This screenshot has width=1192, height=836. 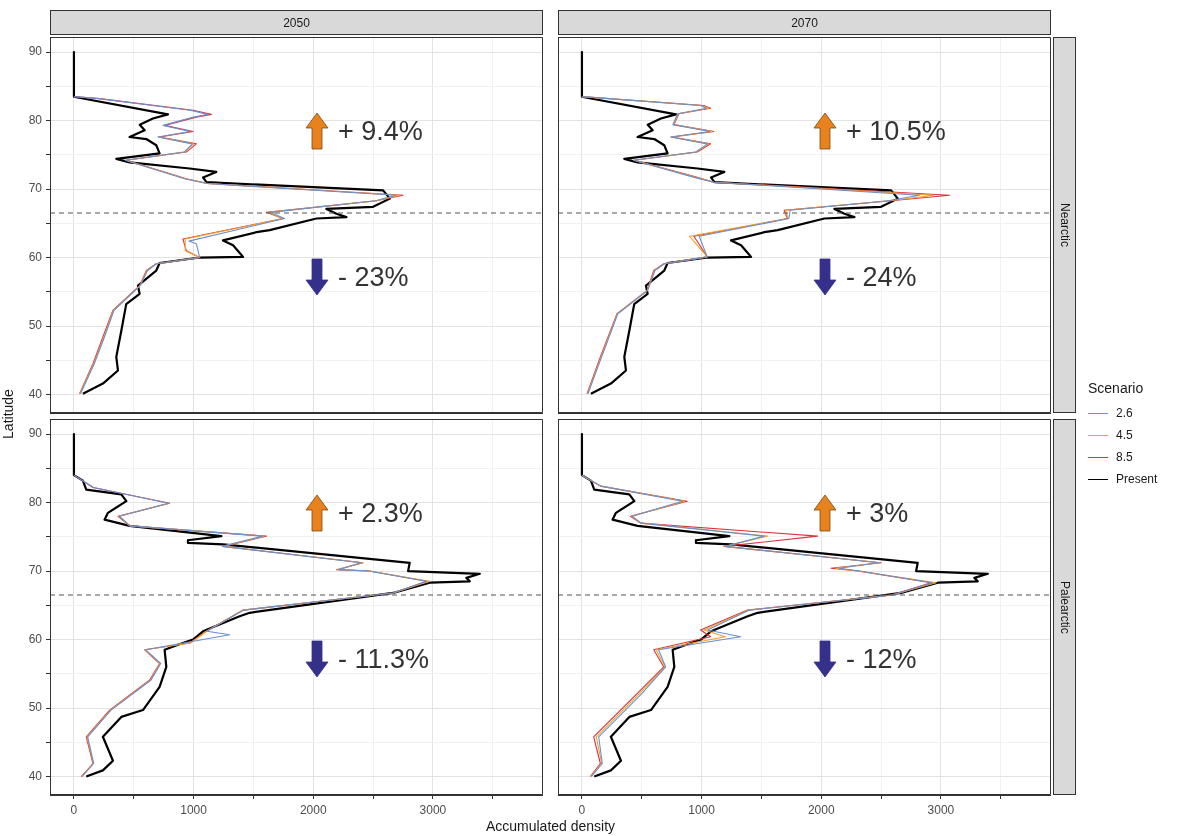 I want to click on legend-label: 2.6, so click(x=1124, y=413).